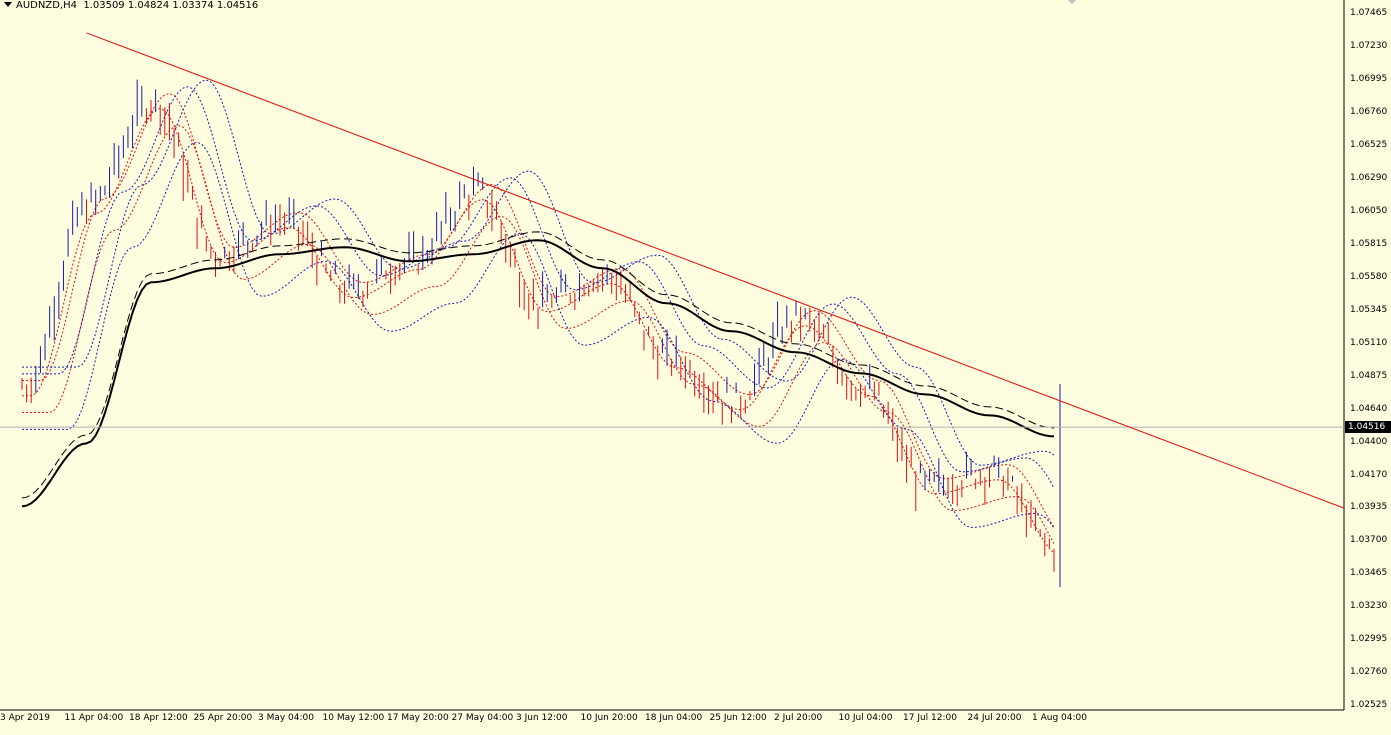 The width and height of the screenshot is (1391, 735). Describe the element at coordinates (994, 718) in the screenshot. I see `x-tick-label: 24 Jul 20:00` at that location.